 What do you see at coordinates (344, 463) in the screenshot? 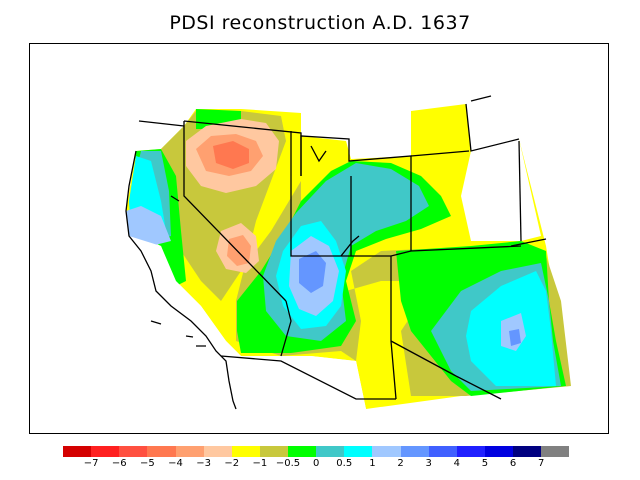
I see `legend-tick-label: 0.5` at bounding box center [344, 463].